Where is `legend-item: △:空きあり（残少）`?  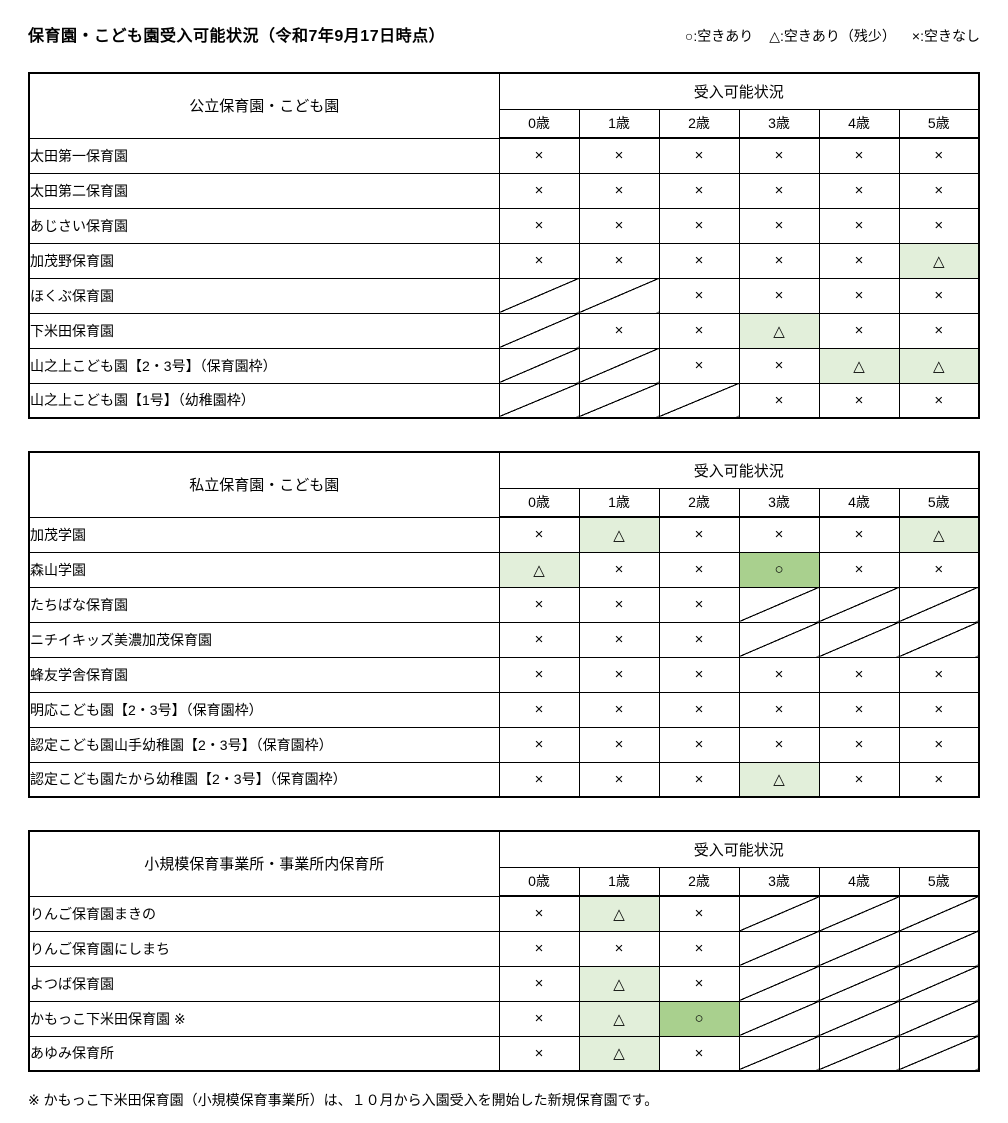
legend-item: △:空きあり（残少） is located at coordinates (832, 36).